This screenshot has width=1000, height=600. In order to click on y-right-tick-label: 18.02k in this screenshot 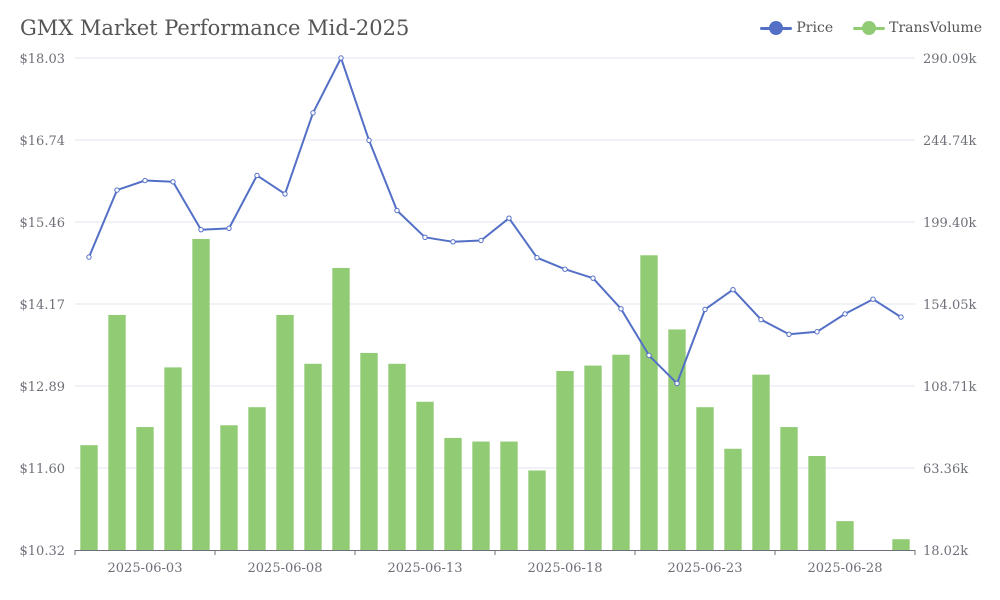, I will do `click(945, 551)`.